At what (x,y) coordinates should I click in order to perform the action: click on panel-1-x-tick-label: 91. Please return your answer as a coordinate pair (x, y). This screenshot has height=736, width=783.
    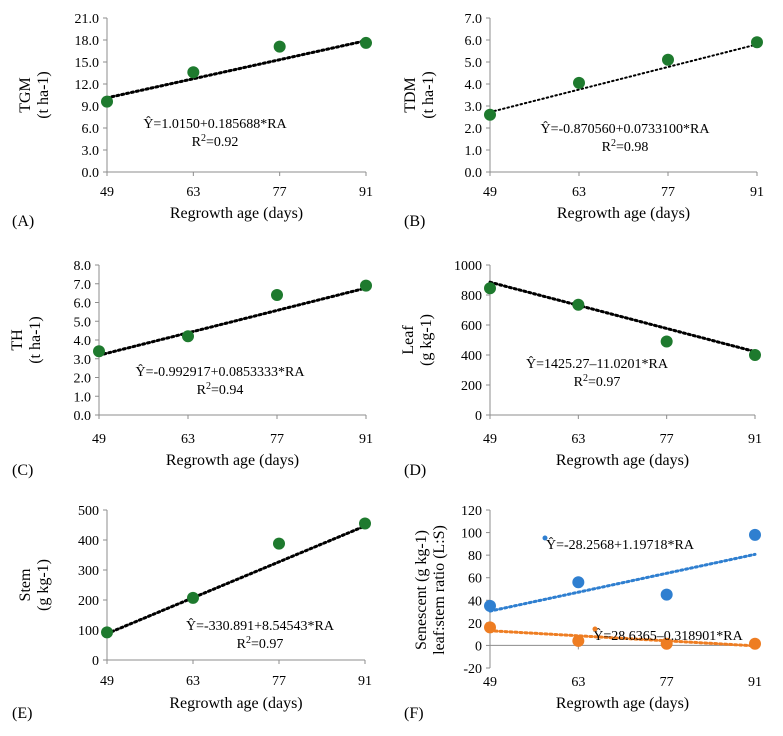
    Looking at the image, I should click on (366, 192).